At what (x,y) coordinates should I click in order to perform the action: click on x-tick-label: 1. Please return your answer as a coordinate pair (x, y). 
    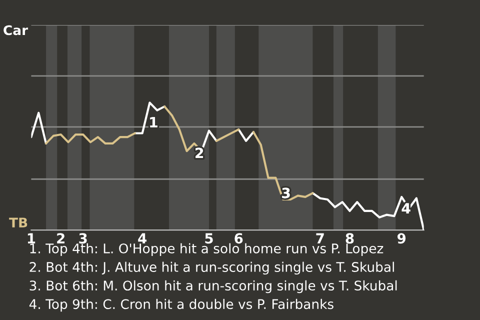
    Looking at the image, I should click on (32, 238).